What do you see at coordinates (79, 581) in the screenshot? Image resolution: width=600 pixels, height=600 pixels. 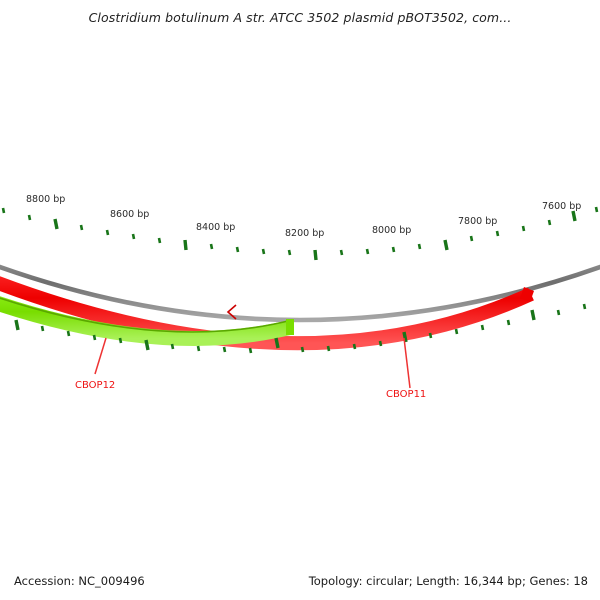 I see `accession-text: Accession: NC_009496` at bounding box center [79, 581].